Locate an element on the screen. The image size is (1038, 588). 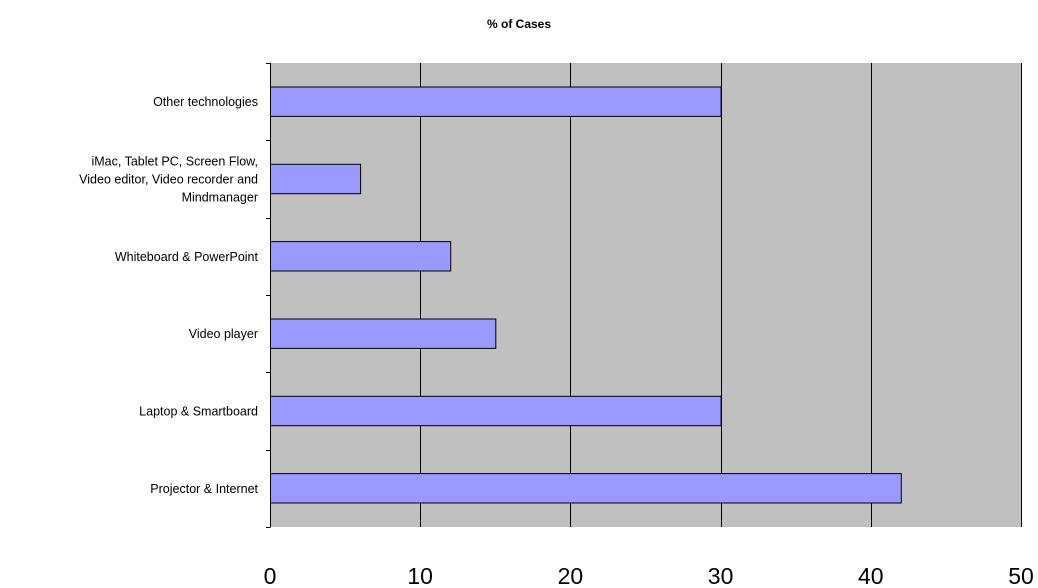
x-tick-label-0: 0 is located at coordinates (270, 575).